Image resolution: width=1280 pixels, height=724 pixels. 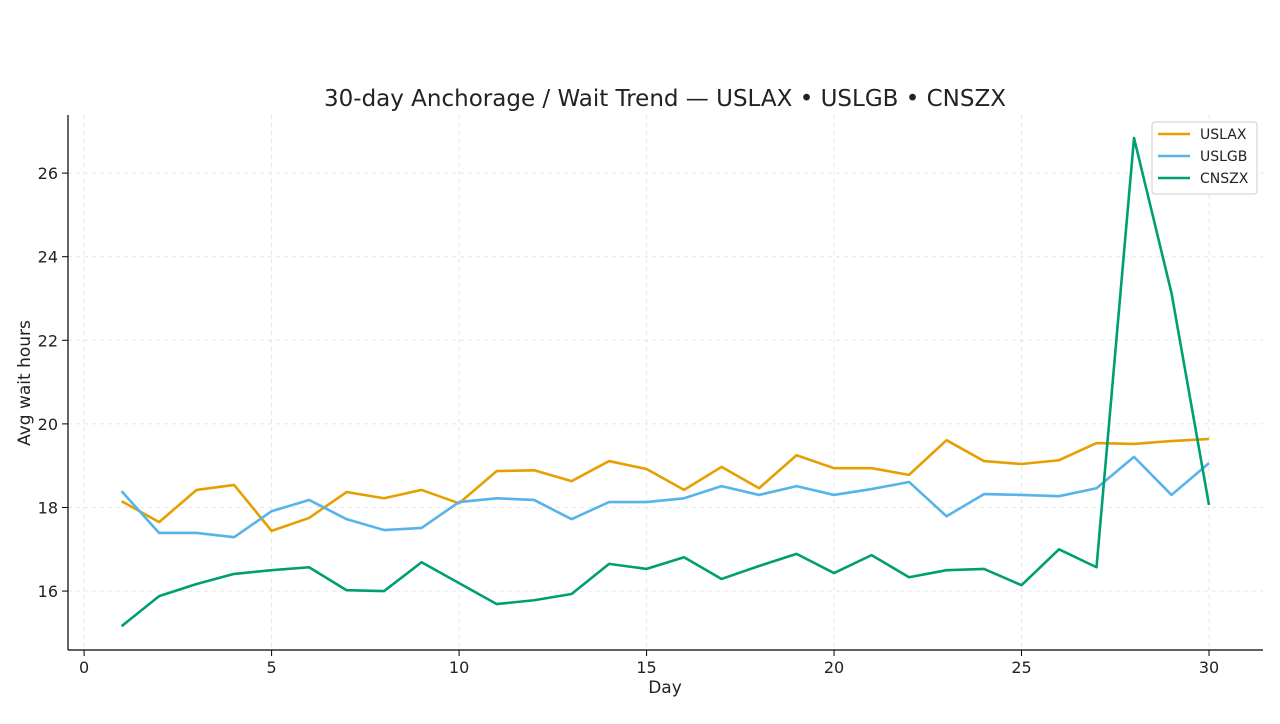 I want to click on y-tick-label: 16, so click(x=48, y=591).